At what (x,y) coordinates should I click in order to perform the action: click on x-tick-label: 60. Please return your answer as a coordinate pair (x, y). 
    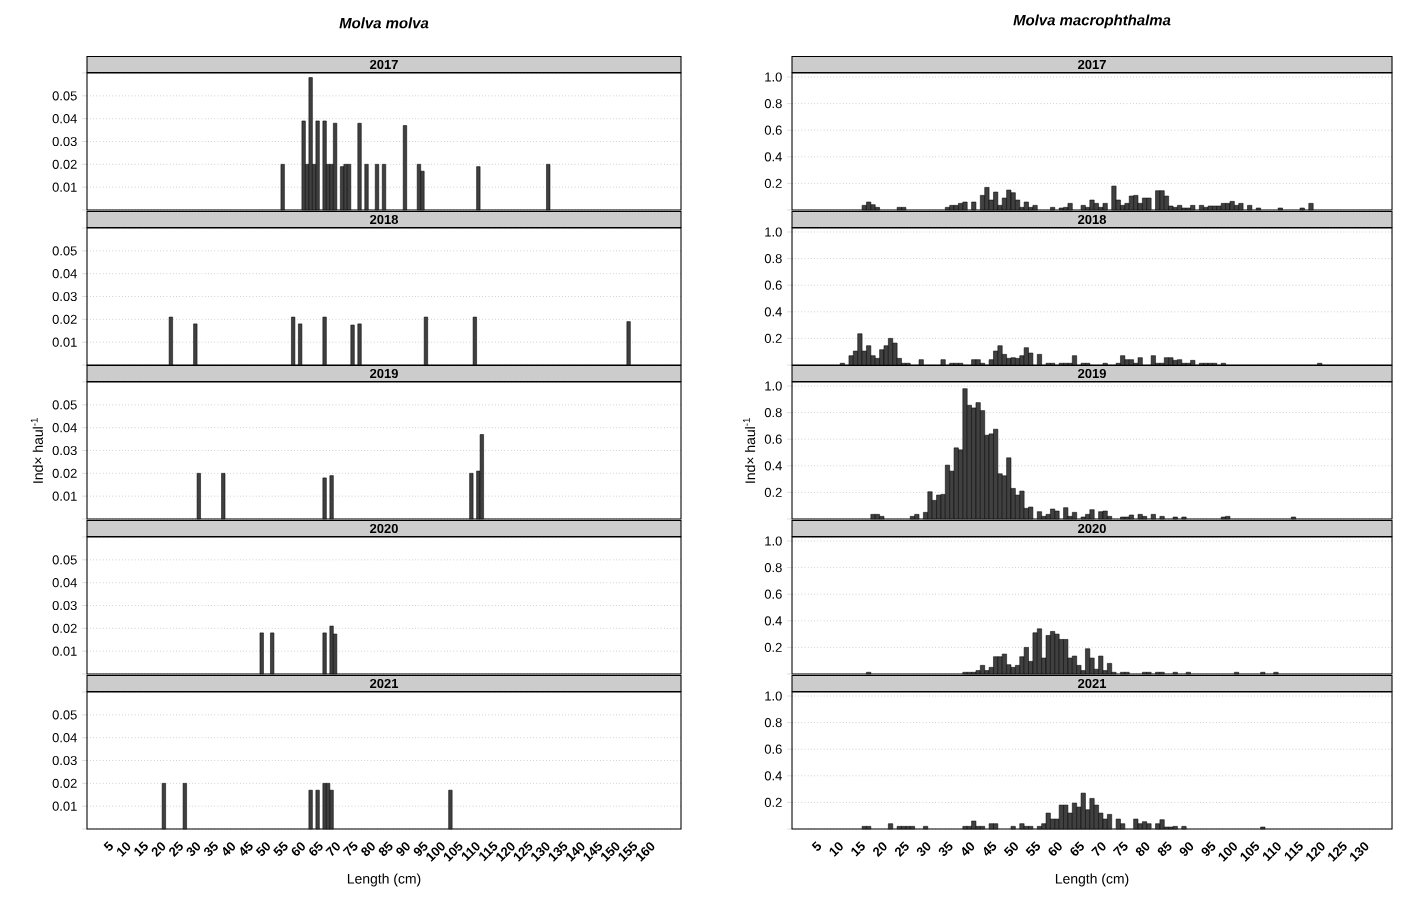
    Looking at the image, I should click on (1055, 849).